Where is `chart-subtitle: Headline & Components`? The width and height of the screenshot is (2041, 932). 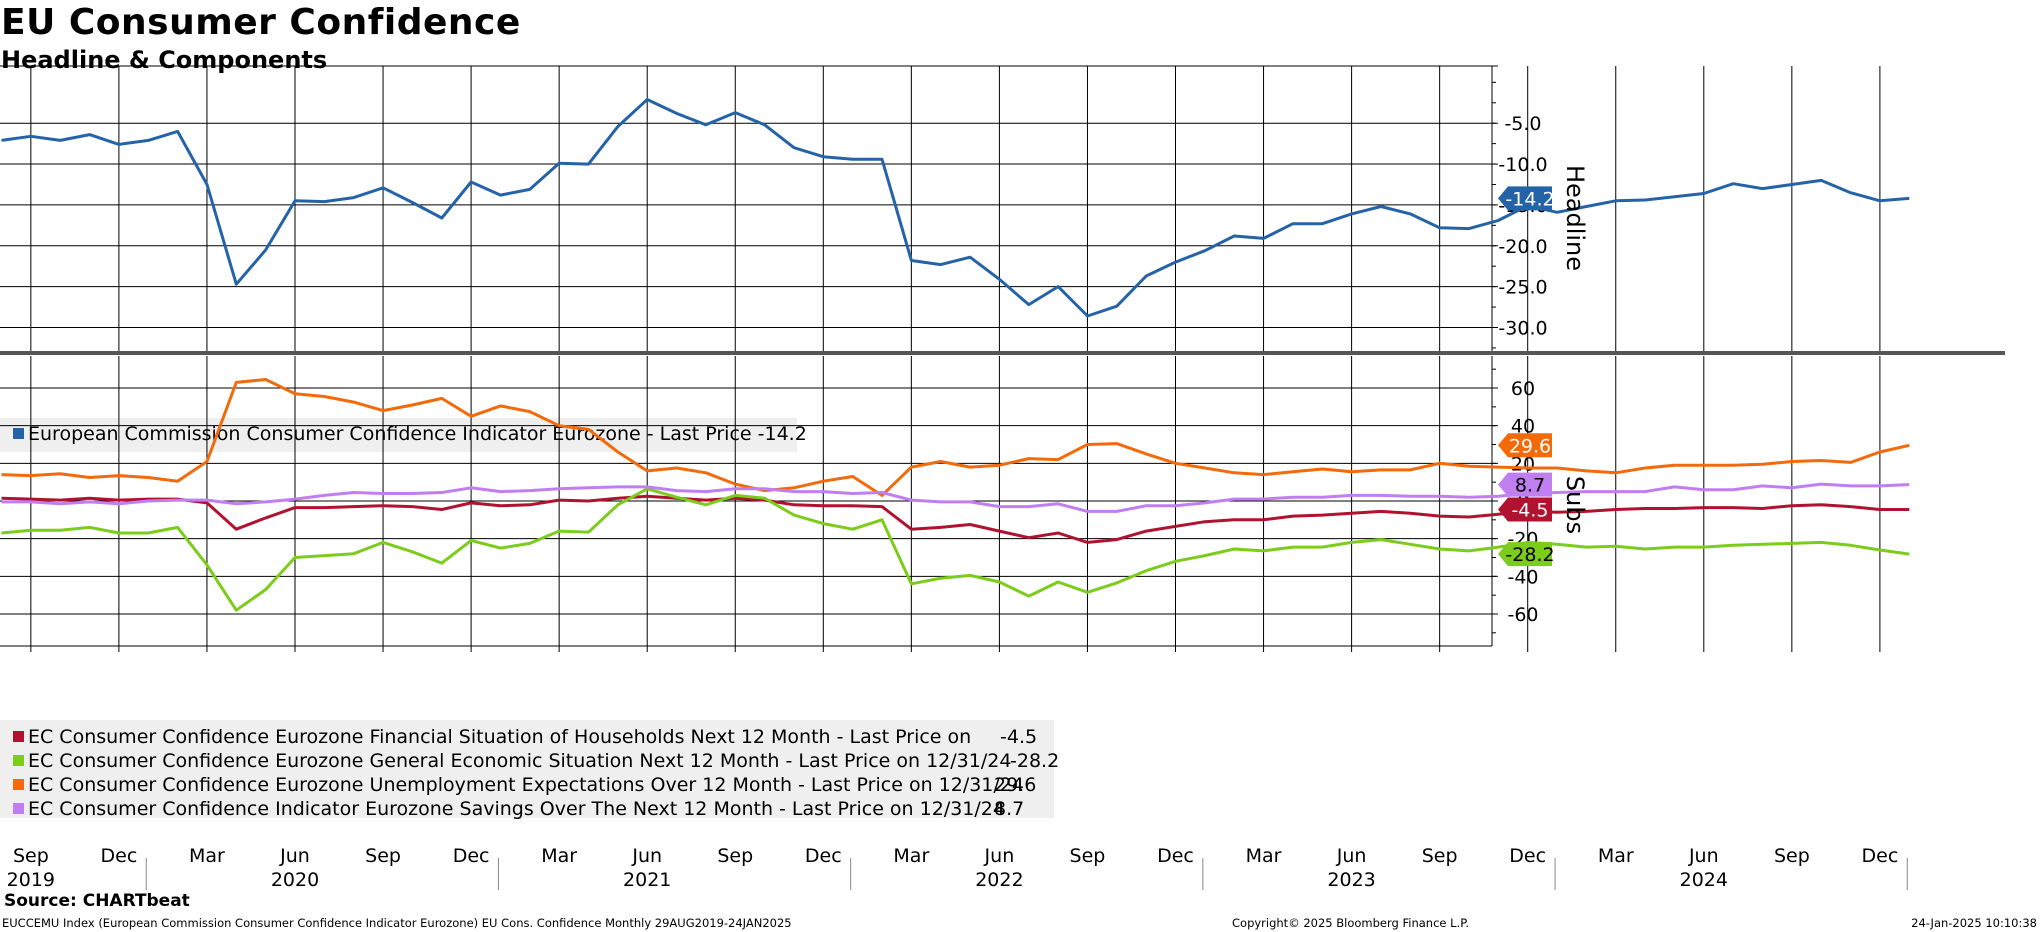
chart-subtitle: Headline & Components is located at coordinates (164, 60).